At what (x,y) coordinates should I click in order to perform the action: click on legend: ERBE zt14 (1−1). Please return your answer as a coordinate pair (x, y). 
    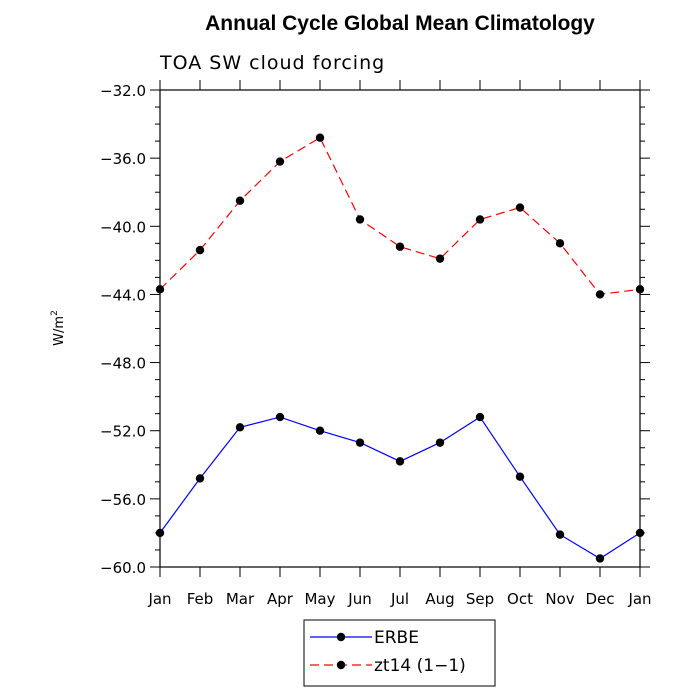
    Looking at the image, I should click on (399, 653).